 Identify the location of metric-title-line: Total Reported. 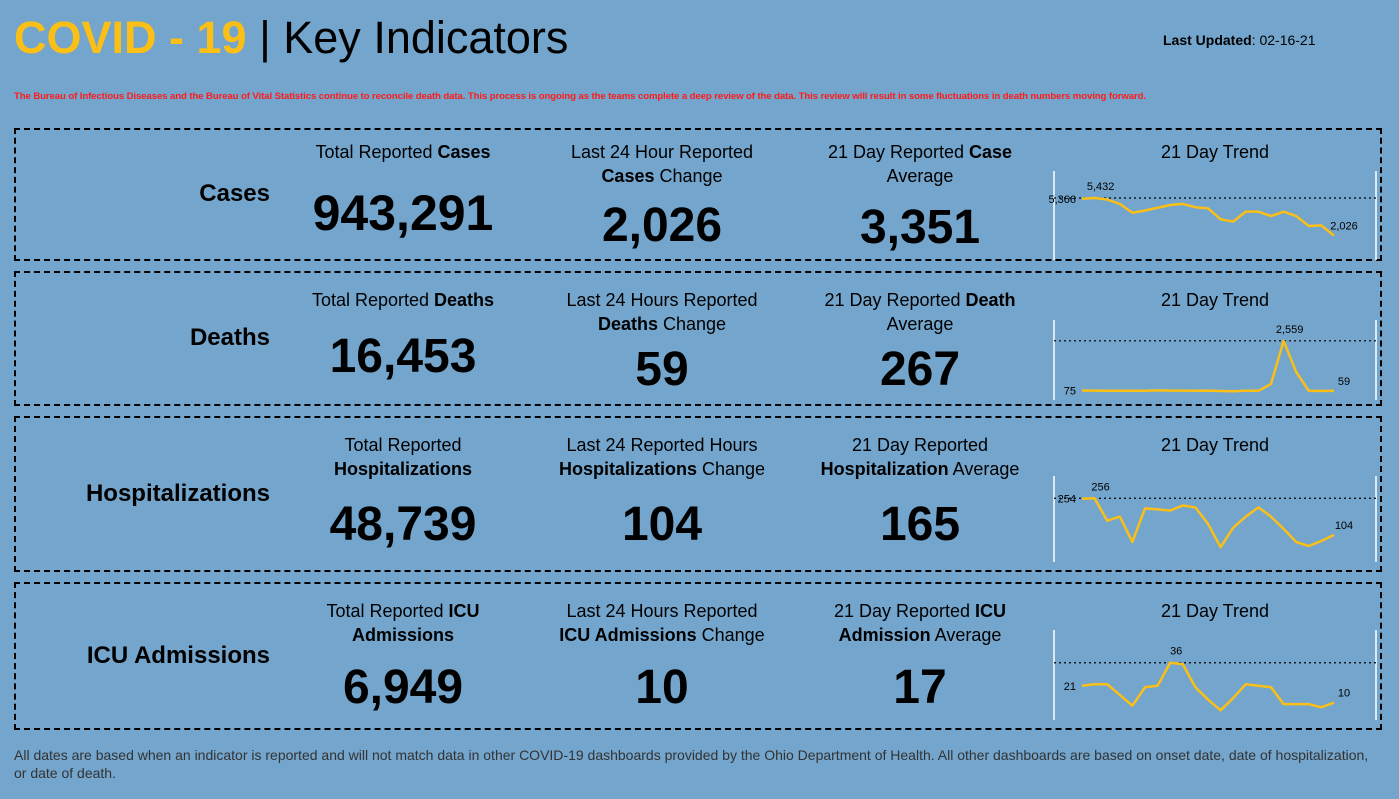
(403, 445).